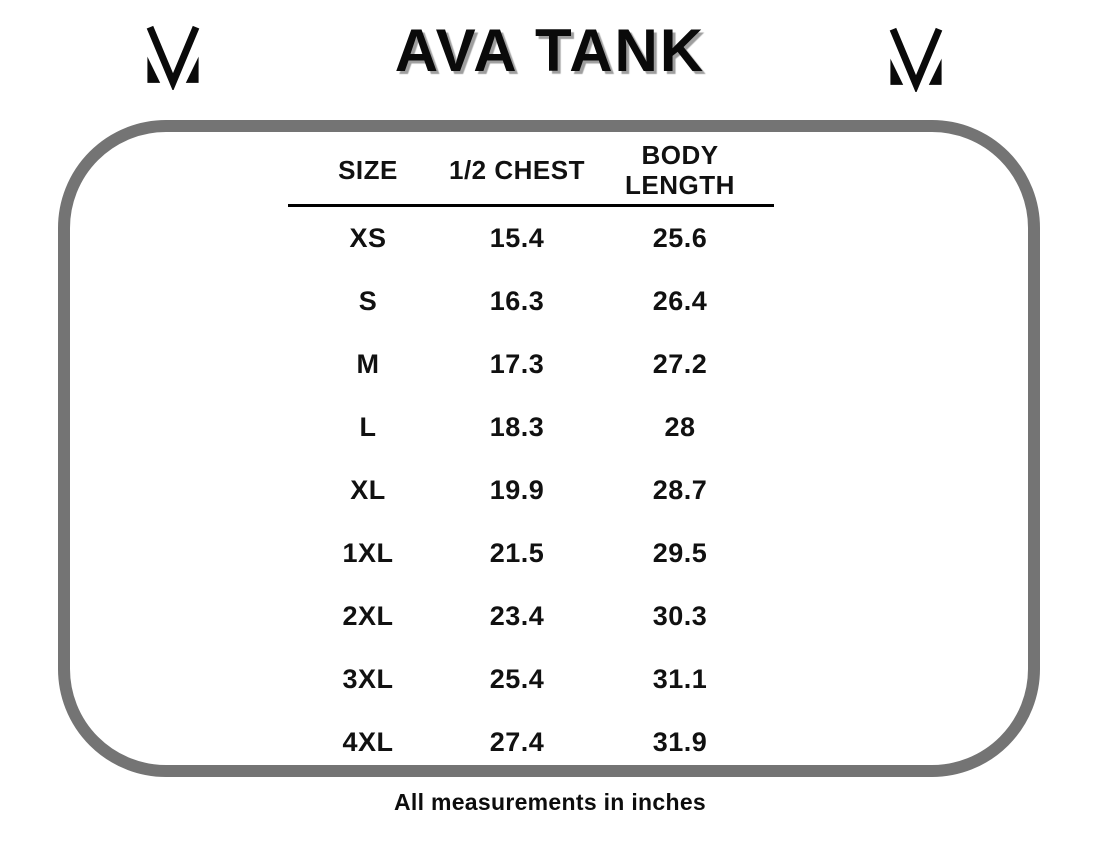 The image size is (1100, 850). What do you see at coordinates (517, 490) in the screenshot?
I see `measurement-value: 19.9` at bounding box center [517, 490].